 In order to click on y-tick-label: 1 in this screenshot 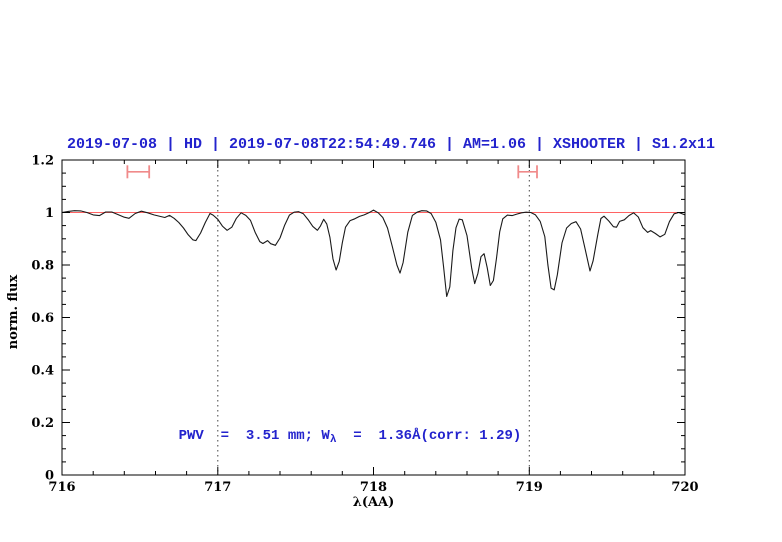, I will do `click(49, 213)`.